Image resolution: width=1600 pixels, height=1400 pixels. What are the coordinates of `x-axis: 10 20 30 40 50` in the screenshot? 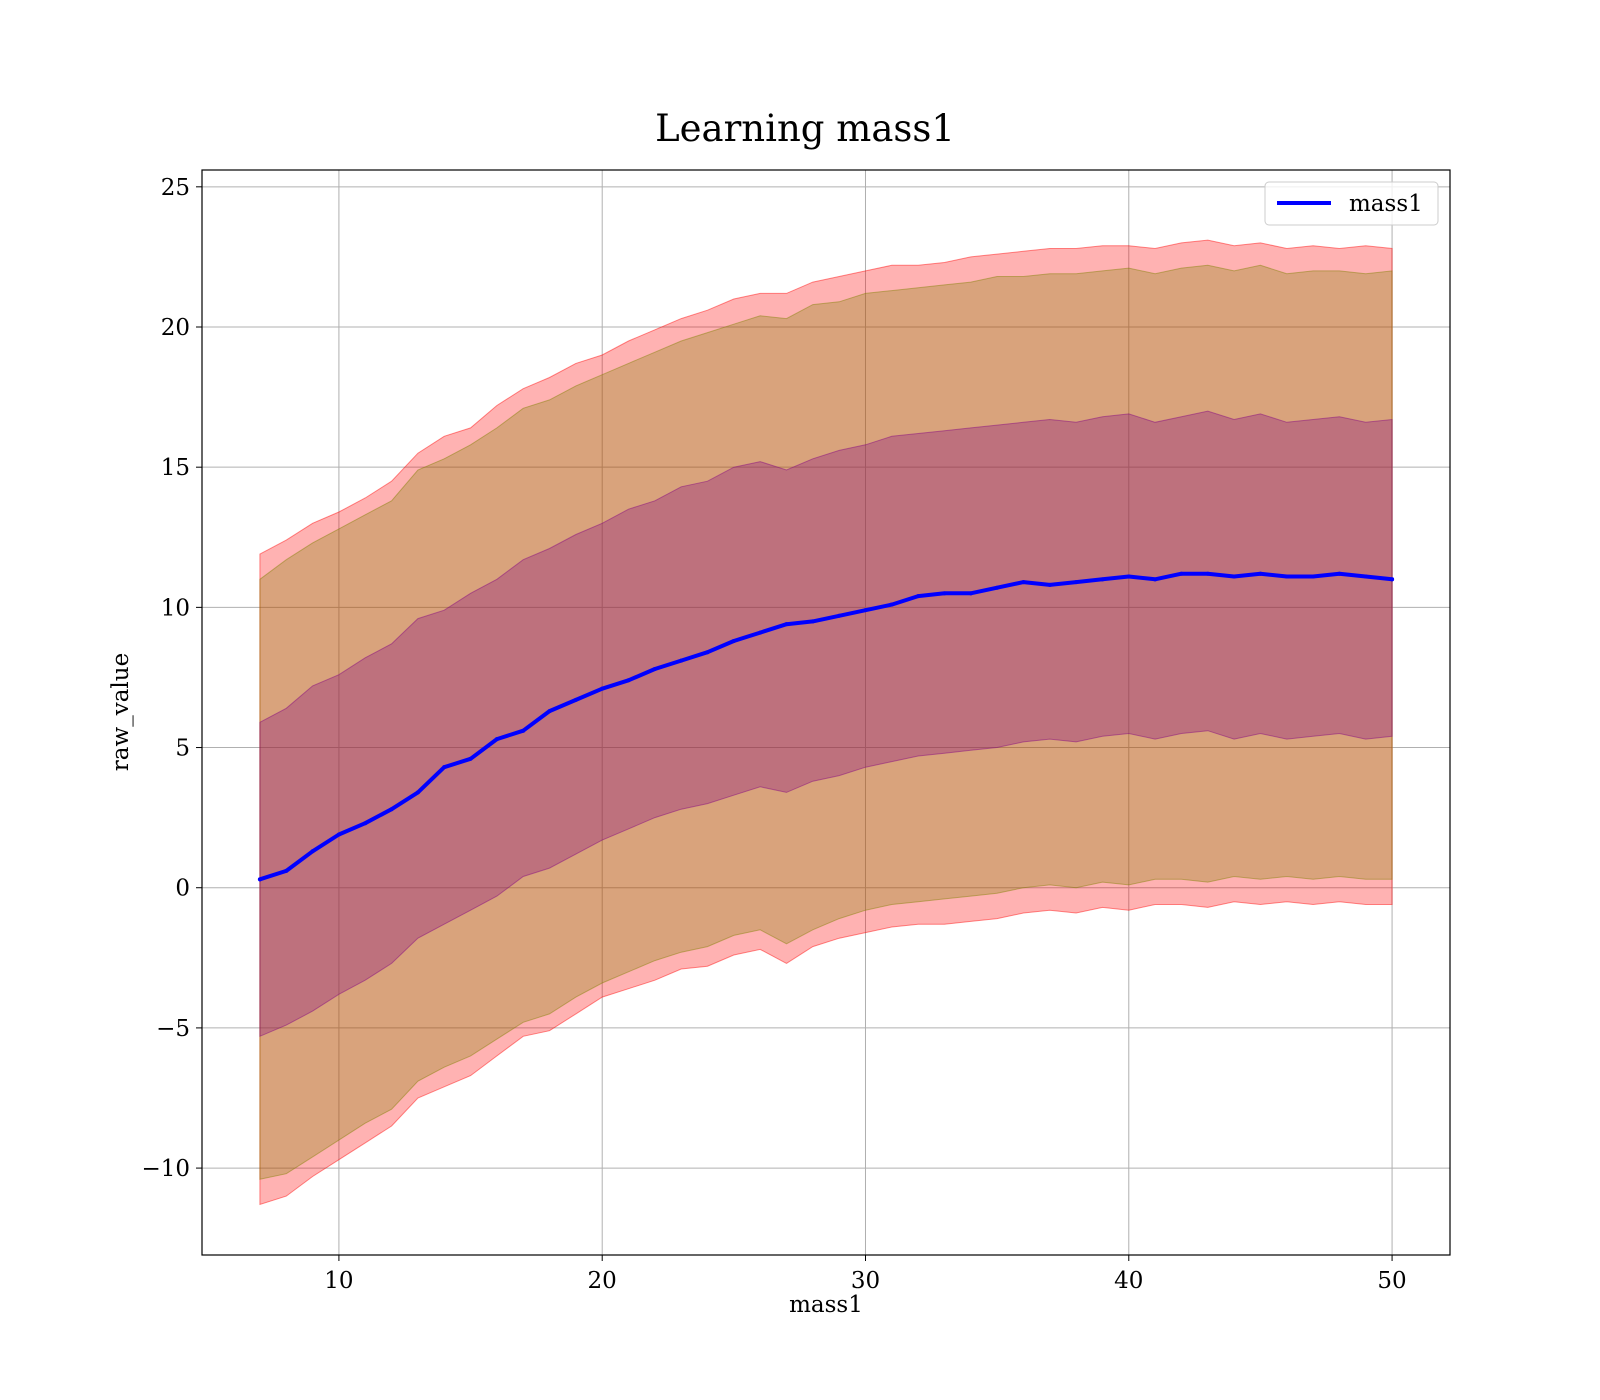 It's located at (865, 1274).